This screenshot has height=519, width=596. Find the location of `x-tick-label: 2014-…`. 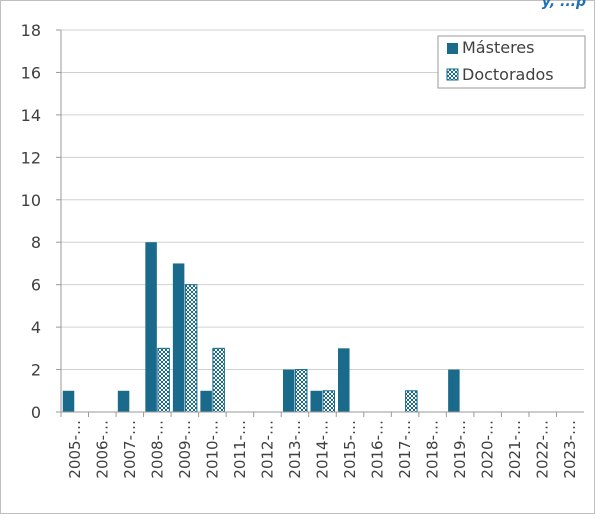

x-tick-label: 2014-… is located at coordinates (323, 449).